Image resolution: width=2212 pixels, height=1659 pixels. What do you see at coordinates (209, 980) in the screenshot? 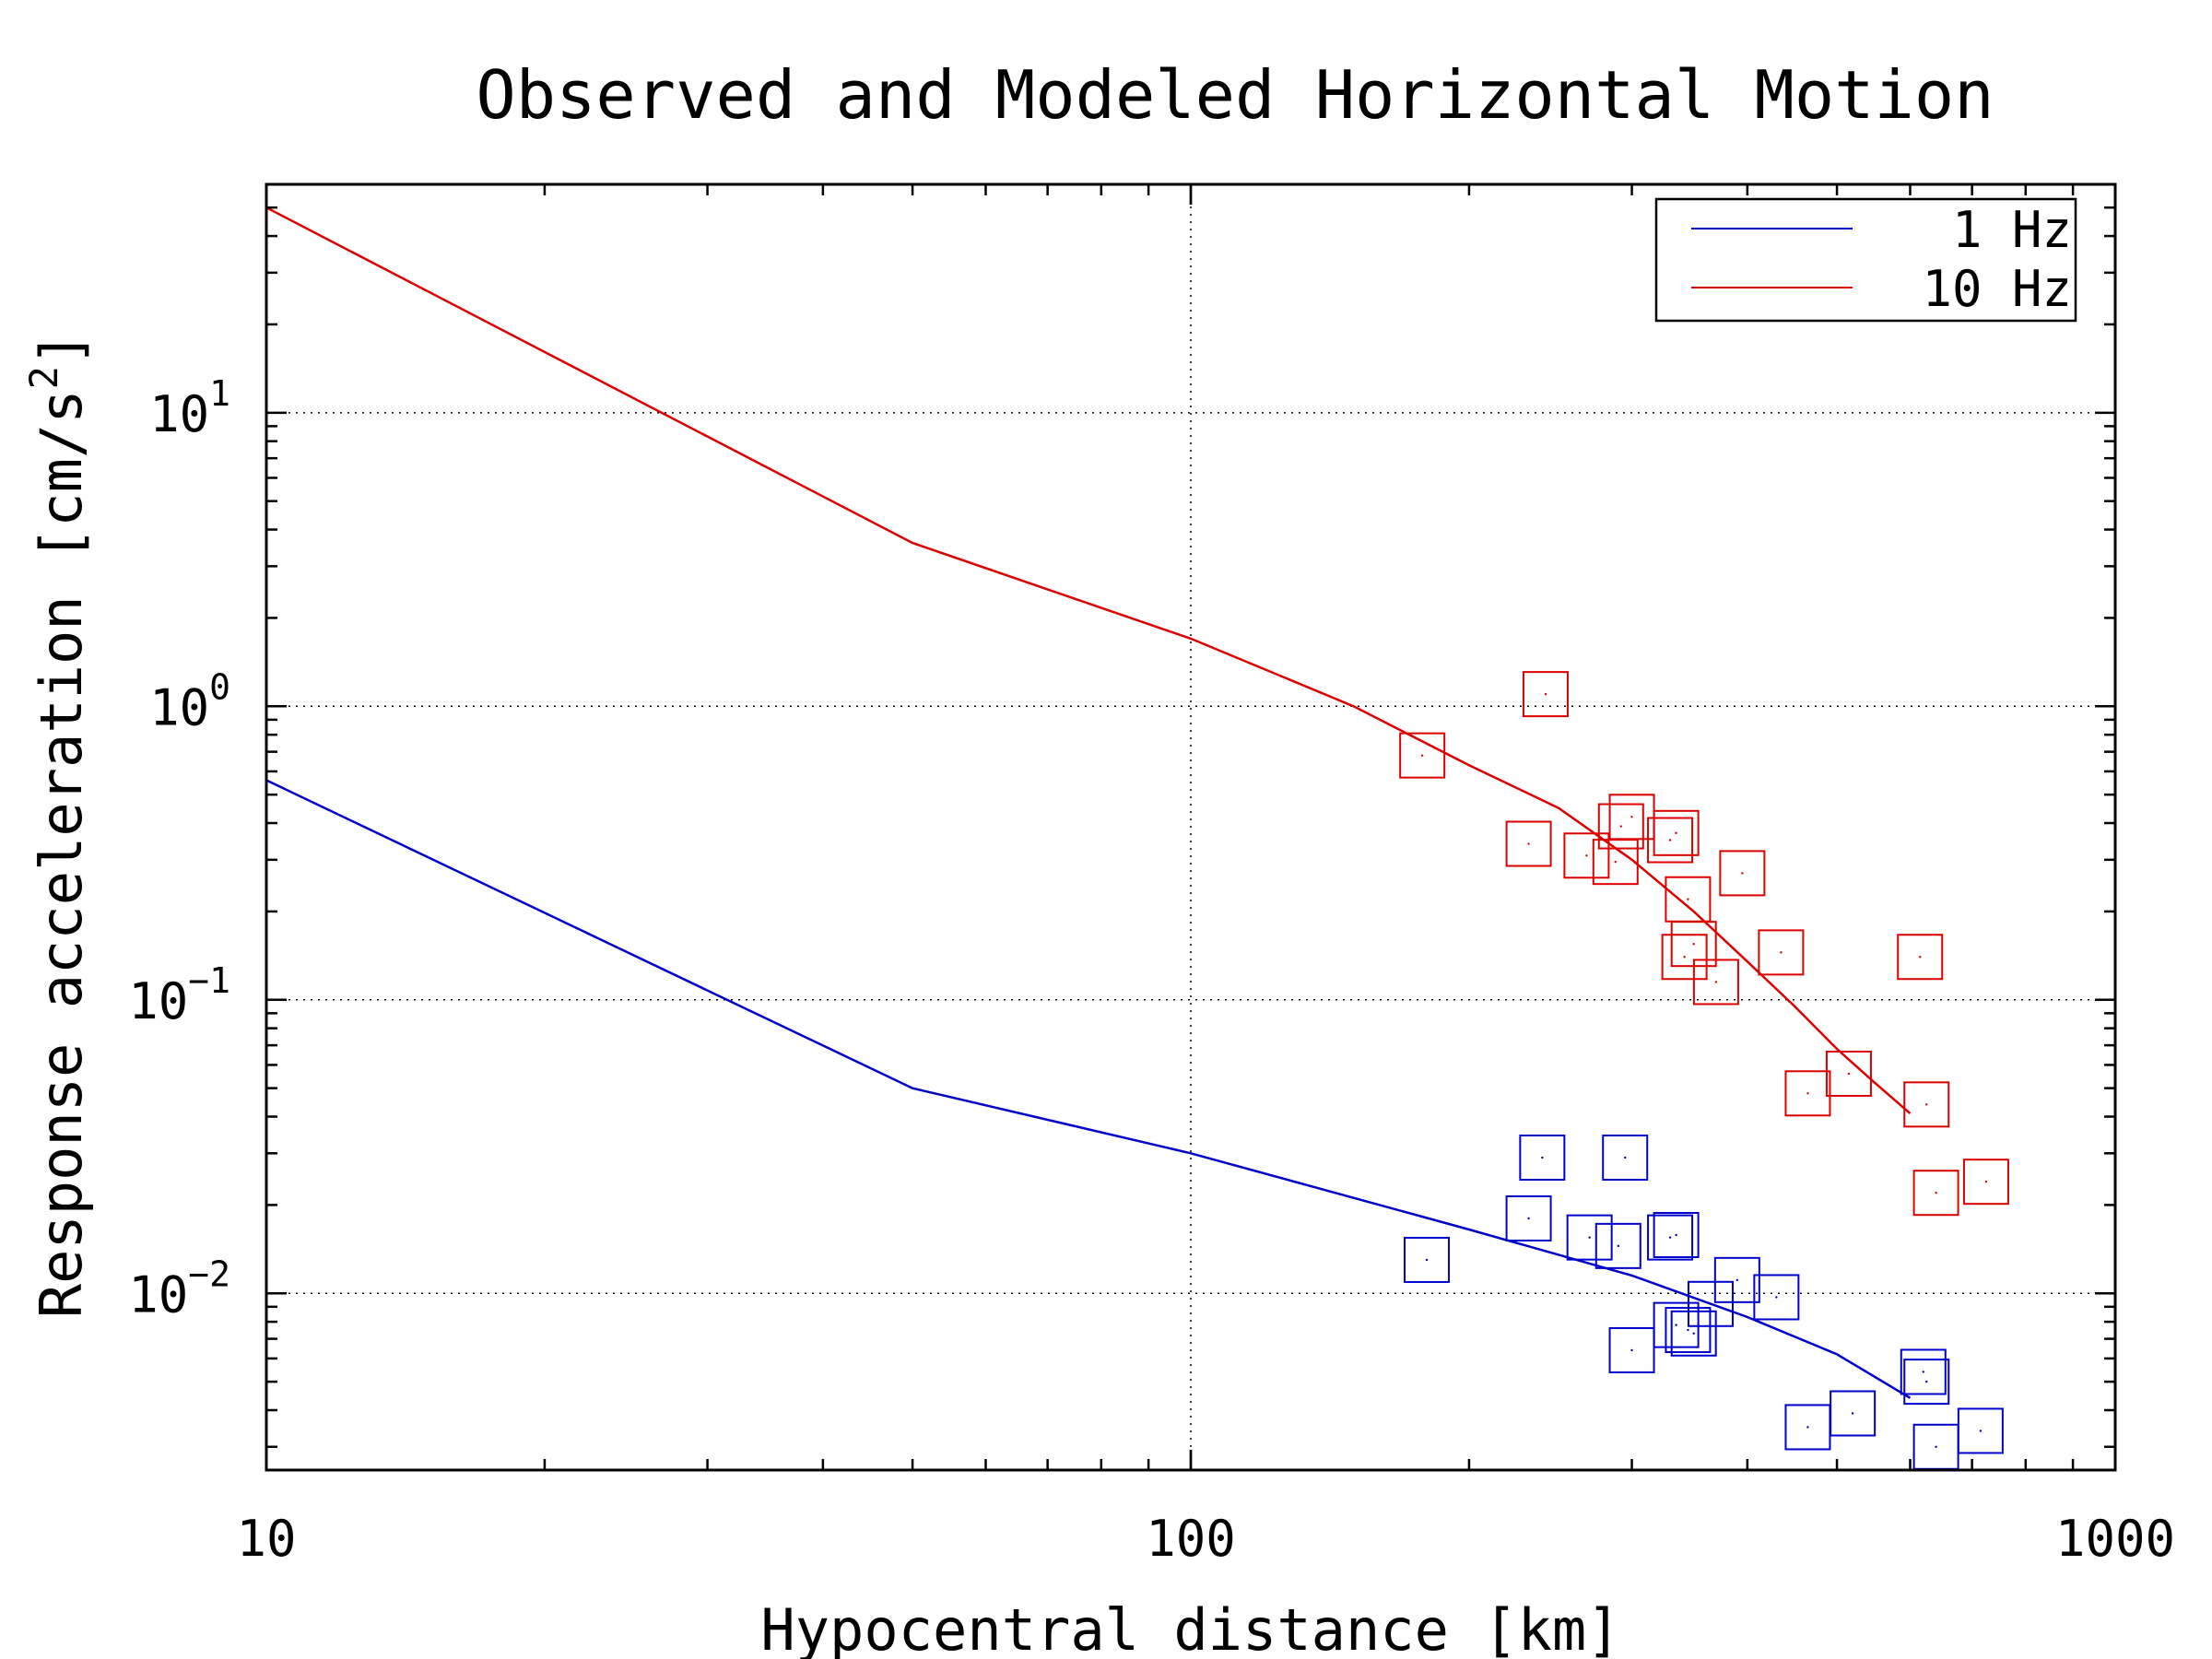
I see `y-tick-exp: −1` at bounding box center [209, 980].